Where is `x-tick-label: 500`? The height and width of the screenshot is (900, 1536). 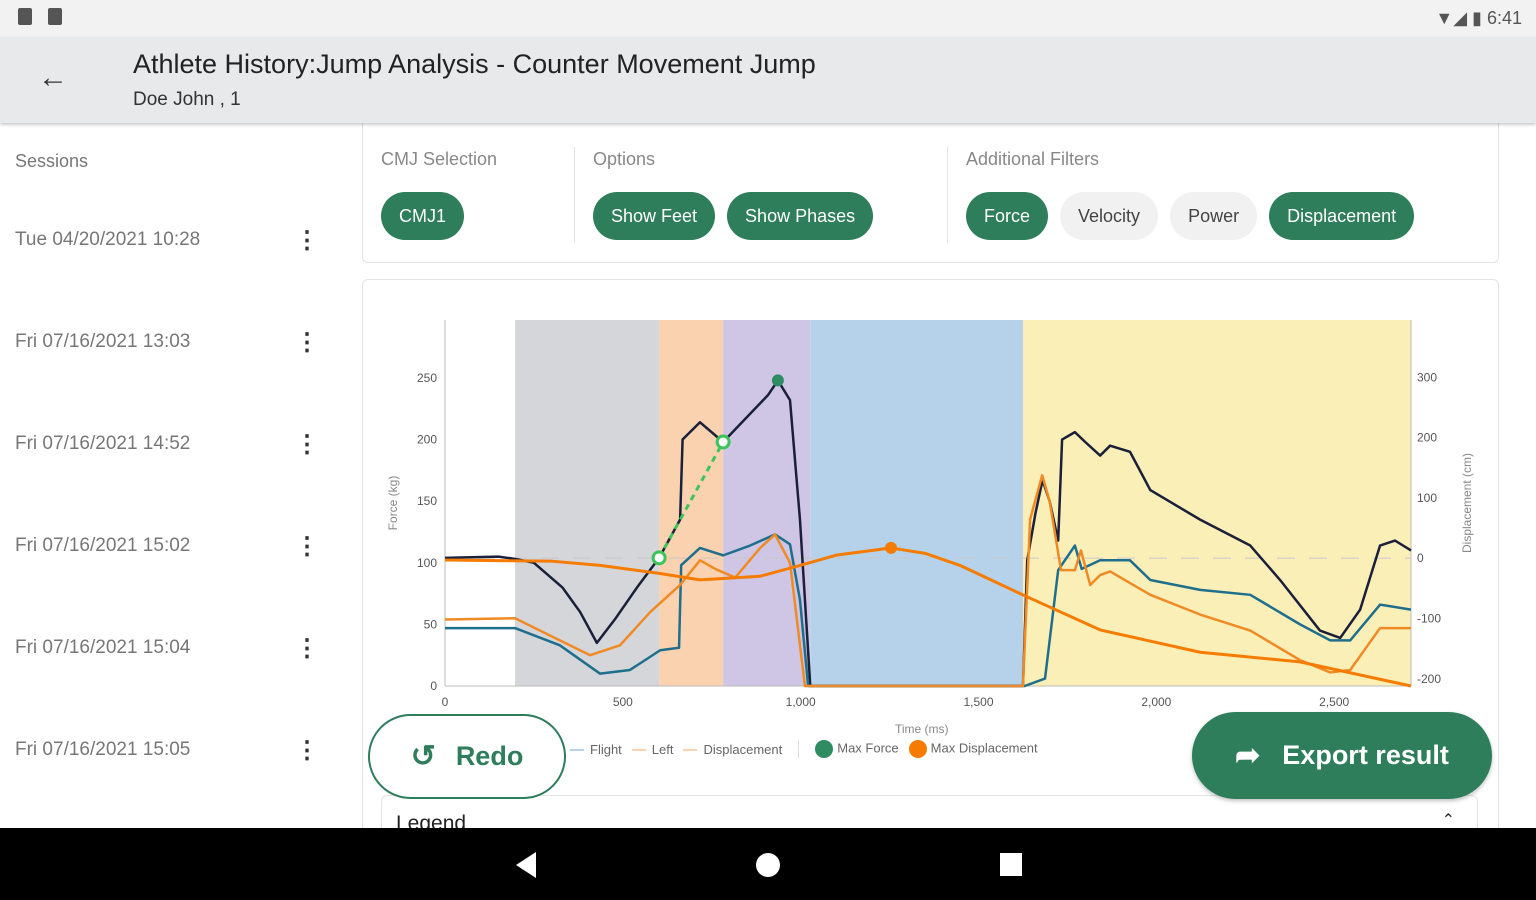 x-tick-label: 500 is located at coordinates (623, 702).